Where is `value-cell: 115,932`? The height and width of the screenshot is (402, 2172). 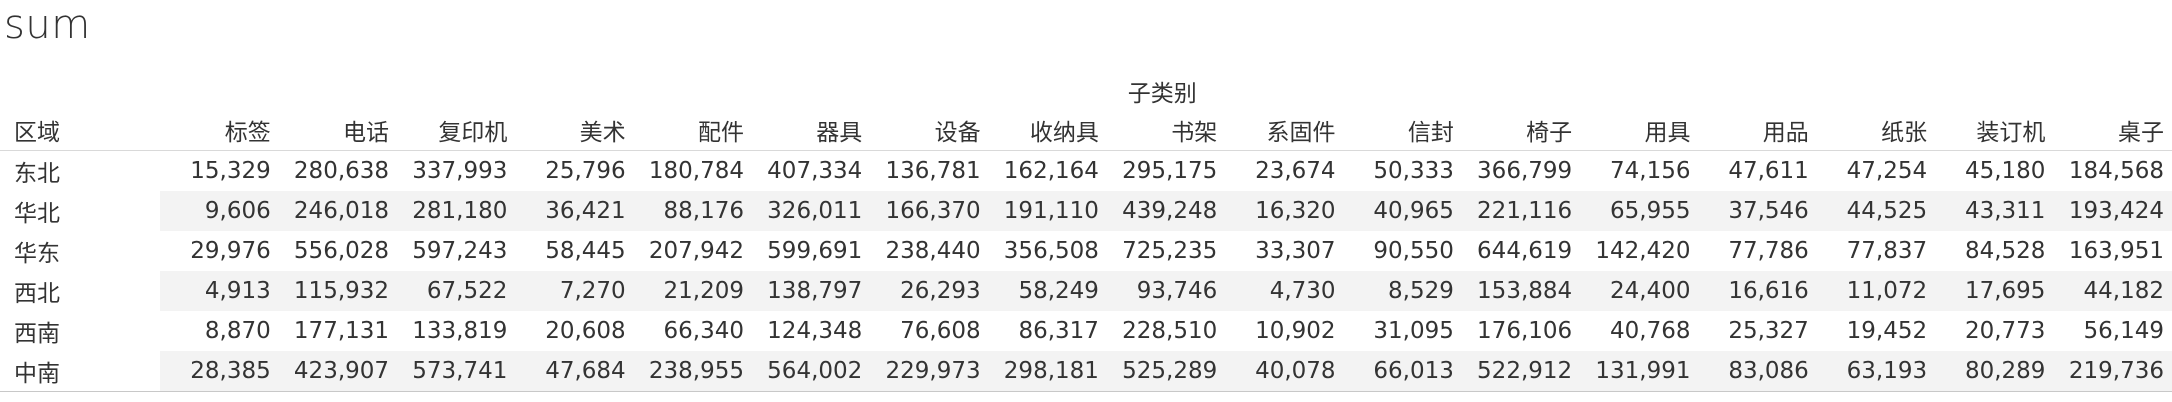 value-cell: 115,932 is located at coordinates (338, 291).